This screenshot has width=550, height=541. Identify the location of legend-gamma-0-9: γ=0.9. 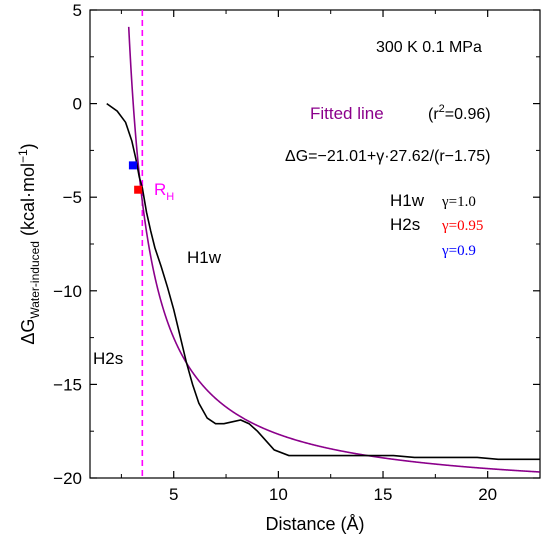
(458, 251).